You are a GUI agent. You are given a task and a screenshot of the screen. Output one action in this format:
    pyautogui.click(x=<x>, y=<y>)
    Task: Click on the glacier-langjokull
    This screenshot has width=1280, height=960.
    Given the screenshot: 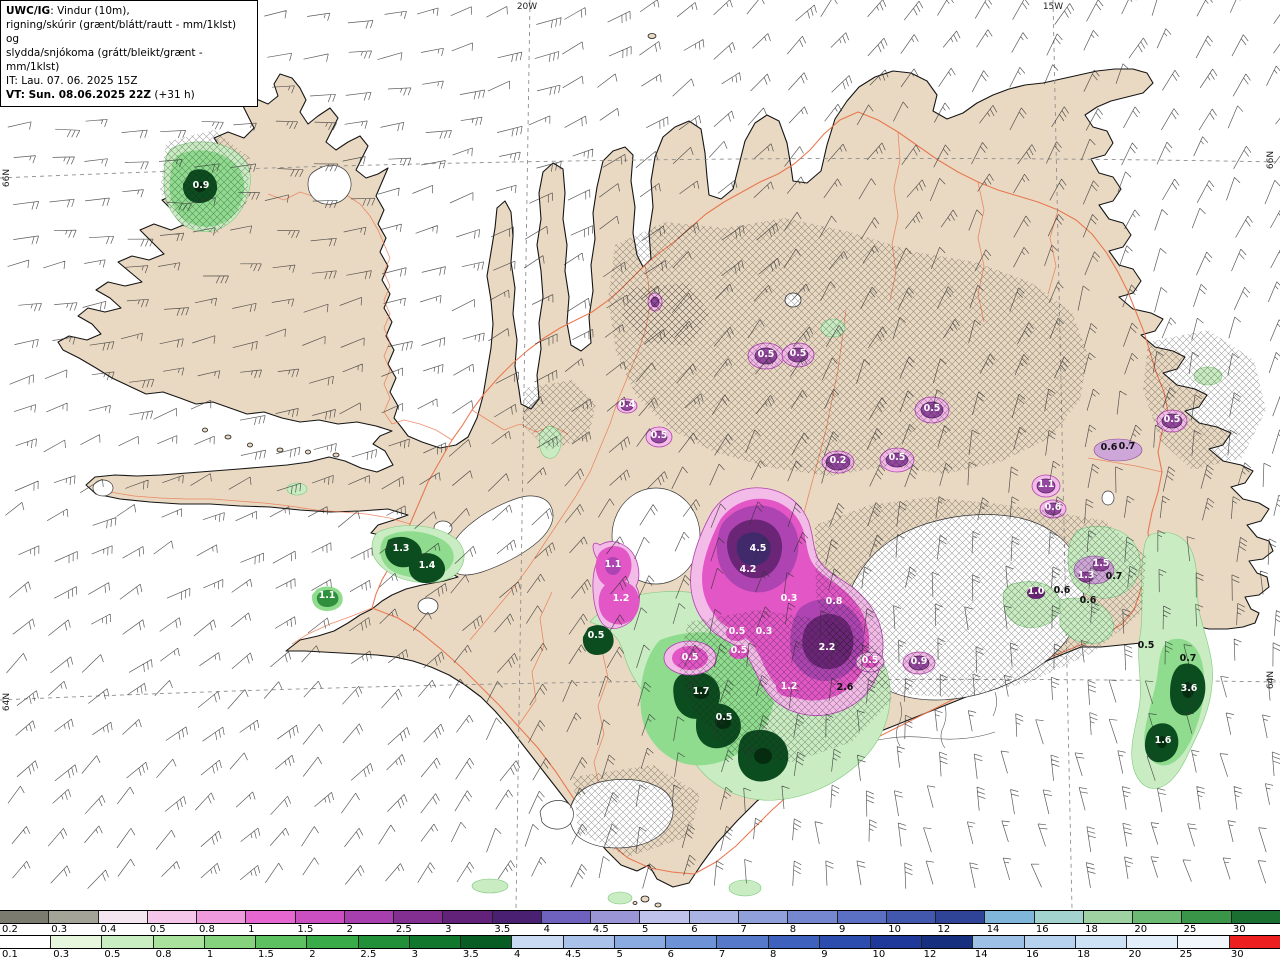 What is the action you would take?
    pyautogui.click(x=501, y=535)
    